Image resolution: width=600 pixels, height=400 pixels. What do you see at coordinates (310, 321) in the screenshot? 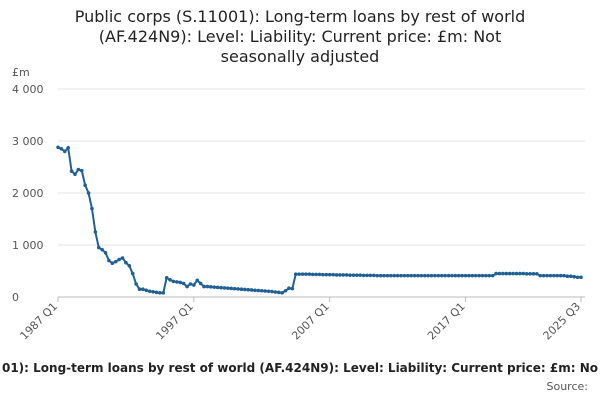
I see `x-tick-label: 2007 Q1` at bounding box center [310, 321].